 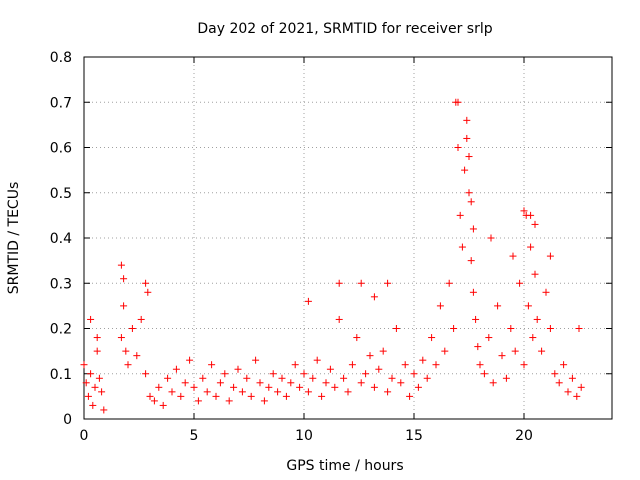 I want to click on x-tick-label: 20, so click(x=524, y=436).